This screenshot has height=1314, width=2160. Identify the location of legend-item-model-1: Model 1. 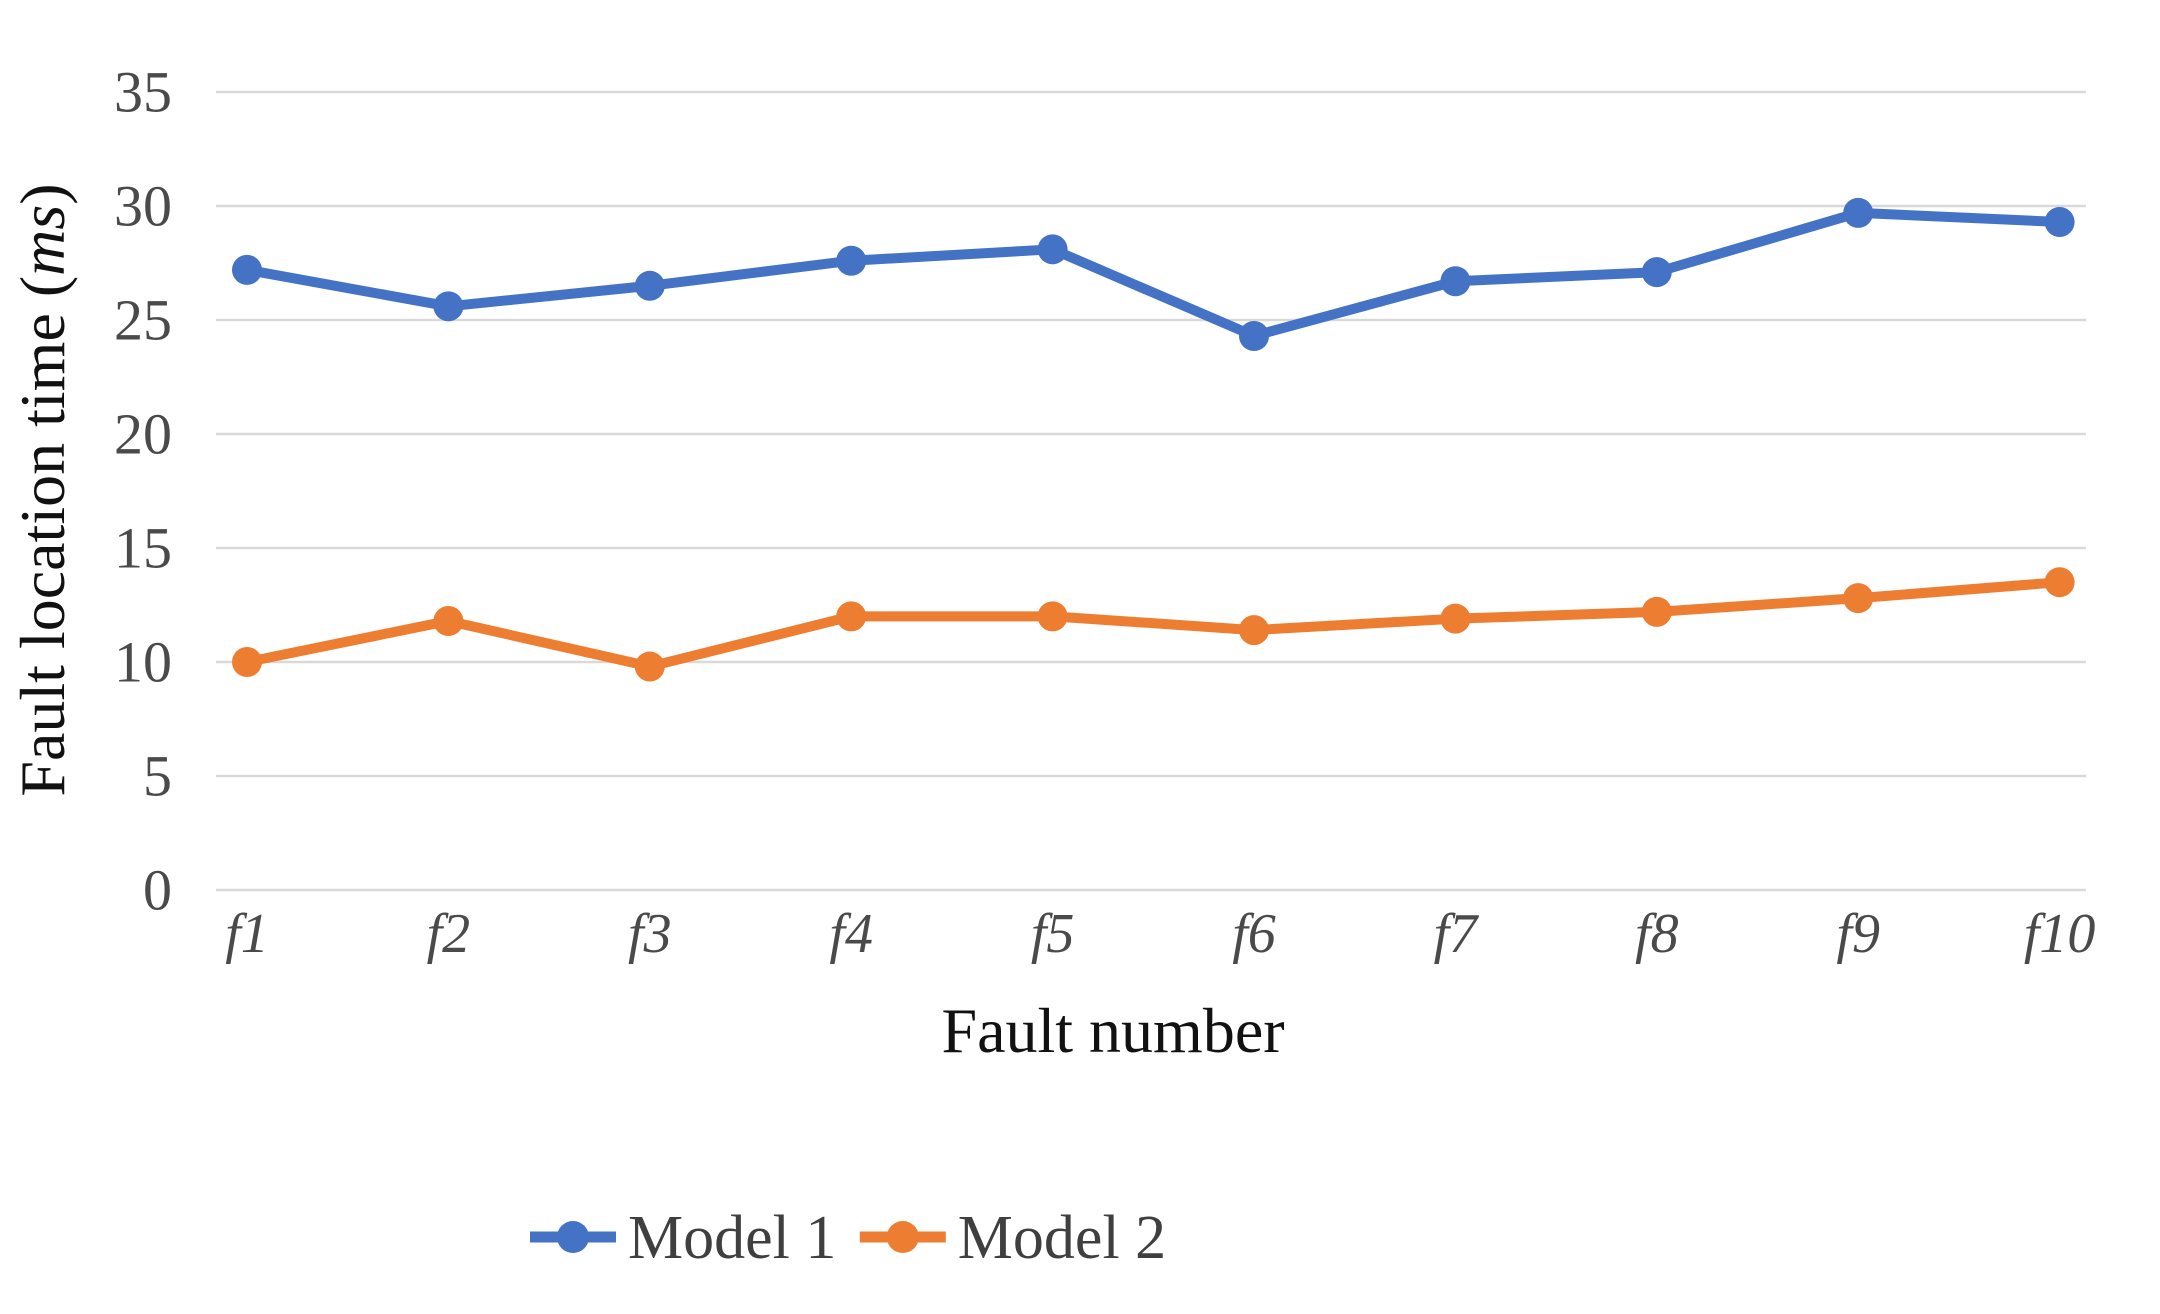
(683, 1238).